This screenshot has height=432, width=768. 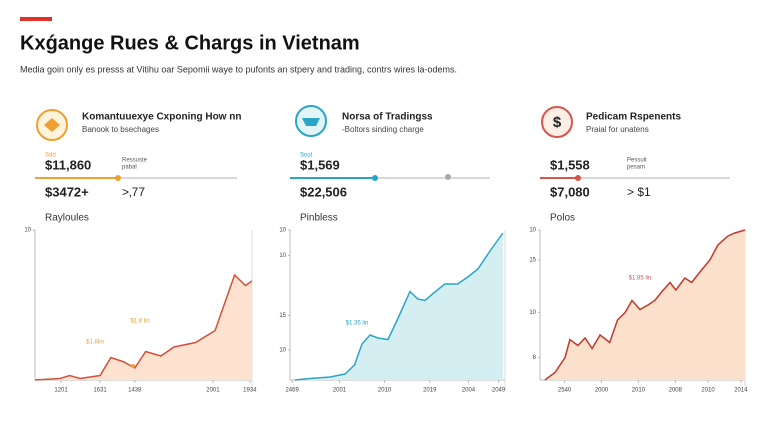 I want to click on metric-note: Pessuit, so click(x=637, y=161).